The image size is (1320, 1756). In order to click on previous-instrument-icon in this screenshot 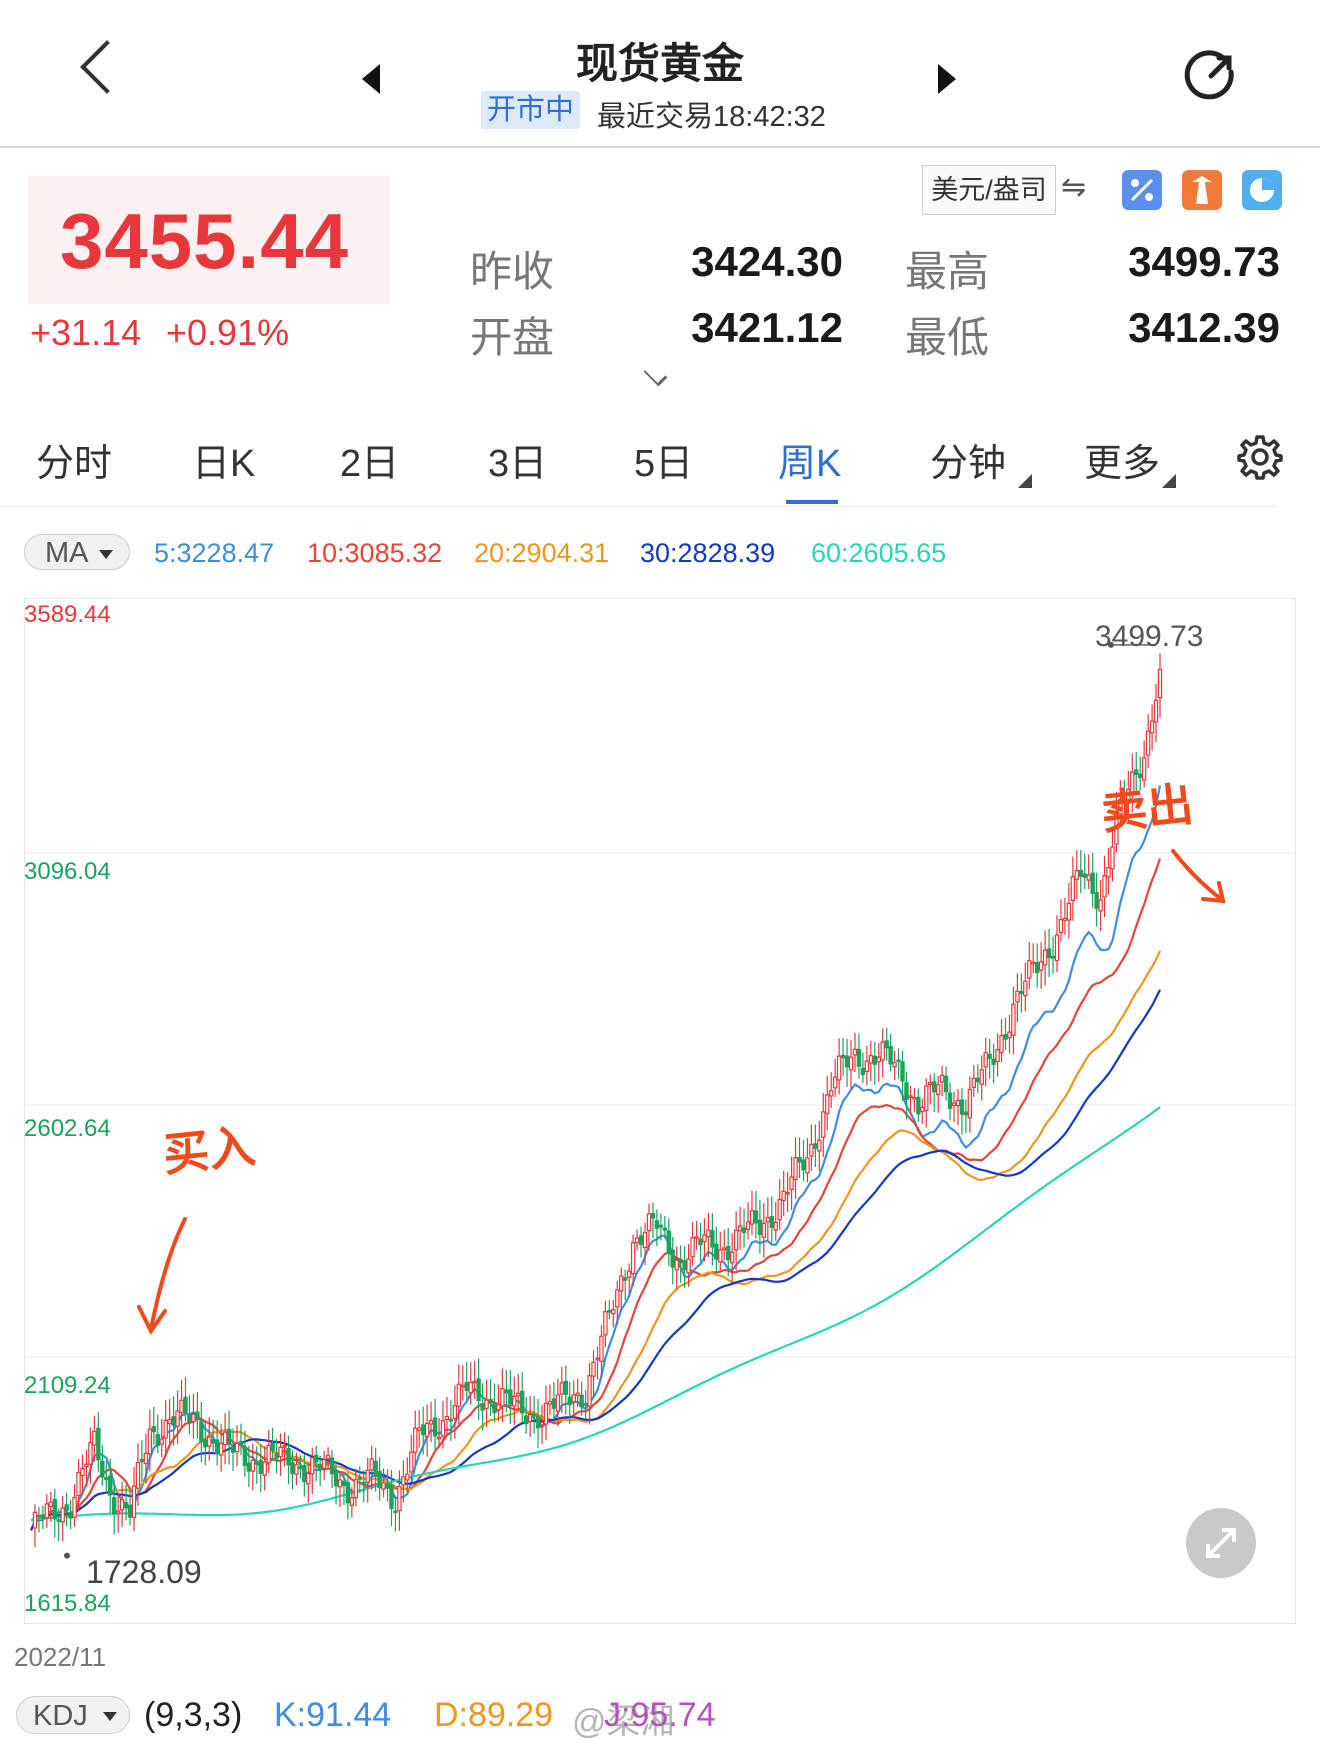, I will do `click(371, 79)`.